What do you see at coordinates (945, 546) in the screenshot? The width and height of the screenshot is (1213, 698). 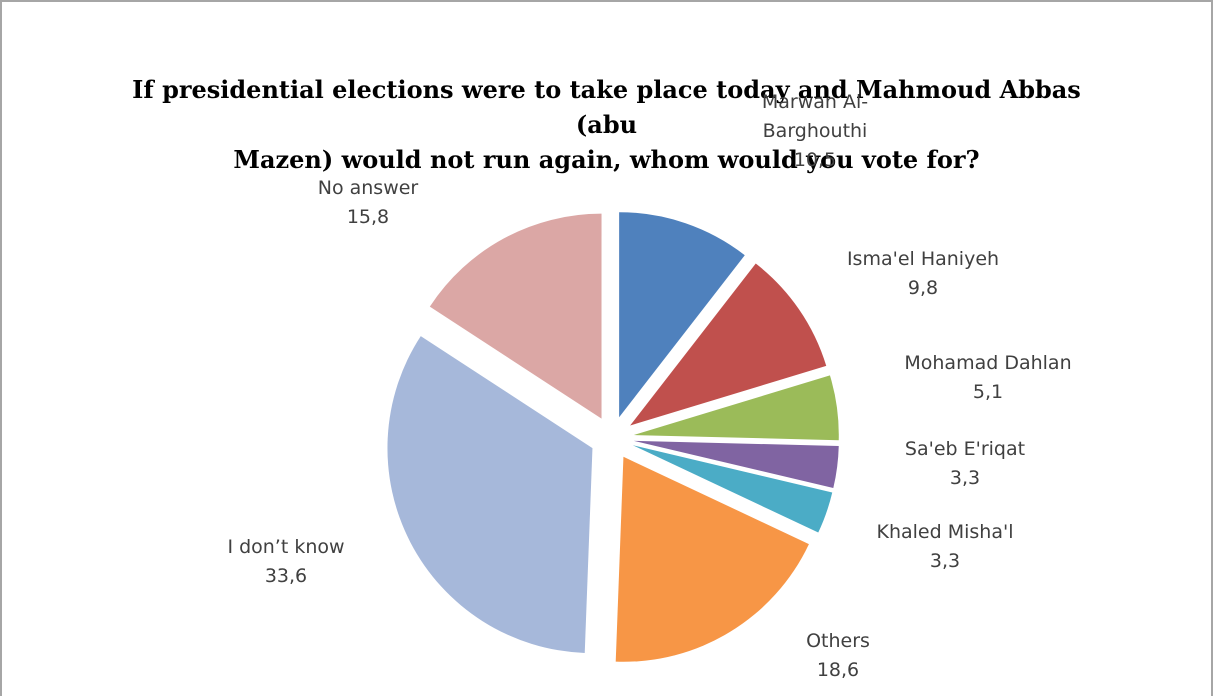 I see `data-label: Khaled Misha'l 3,3` at bounding box center [945, 546].